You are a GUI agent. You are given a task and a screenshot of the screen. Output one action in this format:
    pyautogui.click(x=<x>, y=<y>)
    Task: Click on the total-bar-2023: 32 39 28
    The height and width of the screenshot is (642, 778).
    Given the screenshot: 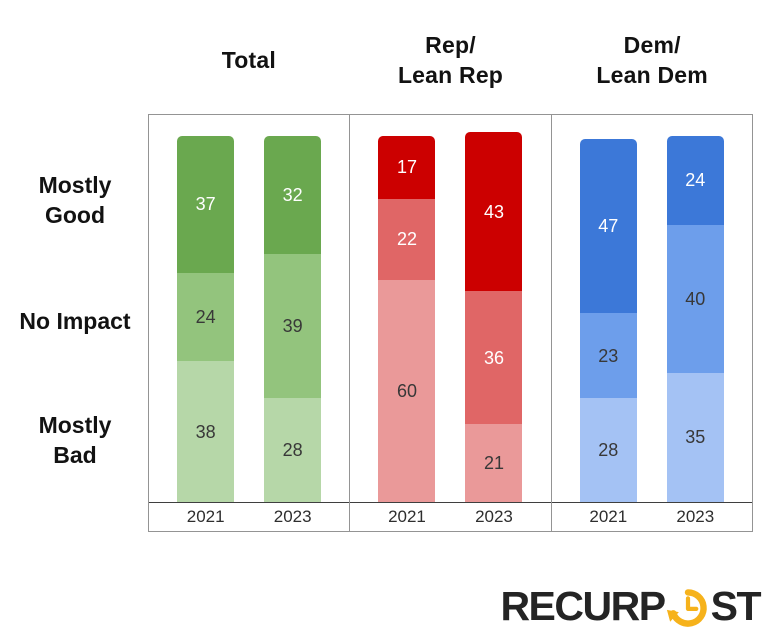 What is the action you would take?
    pyautogui.click(x=293, y=318)
    